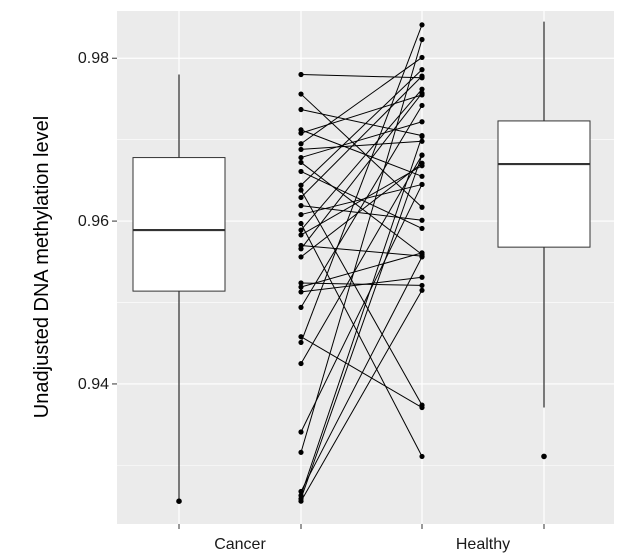 This screenshot has height=557, width=617. I want to click on outlier-point, so click(544, 456).